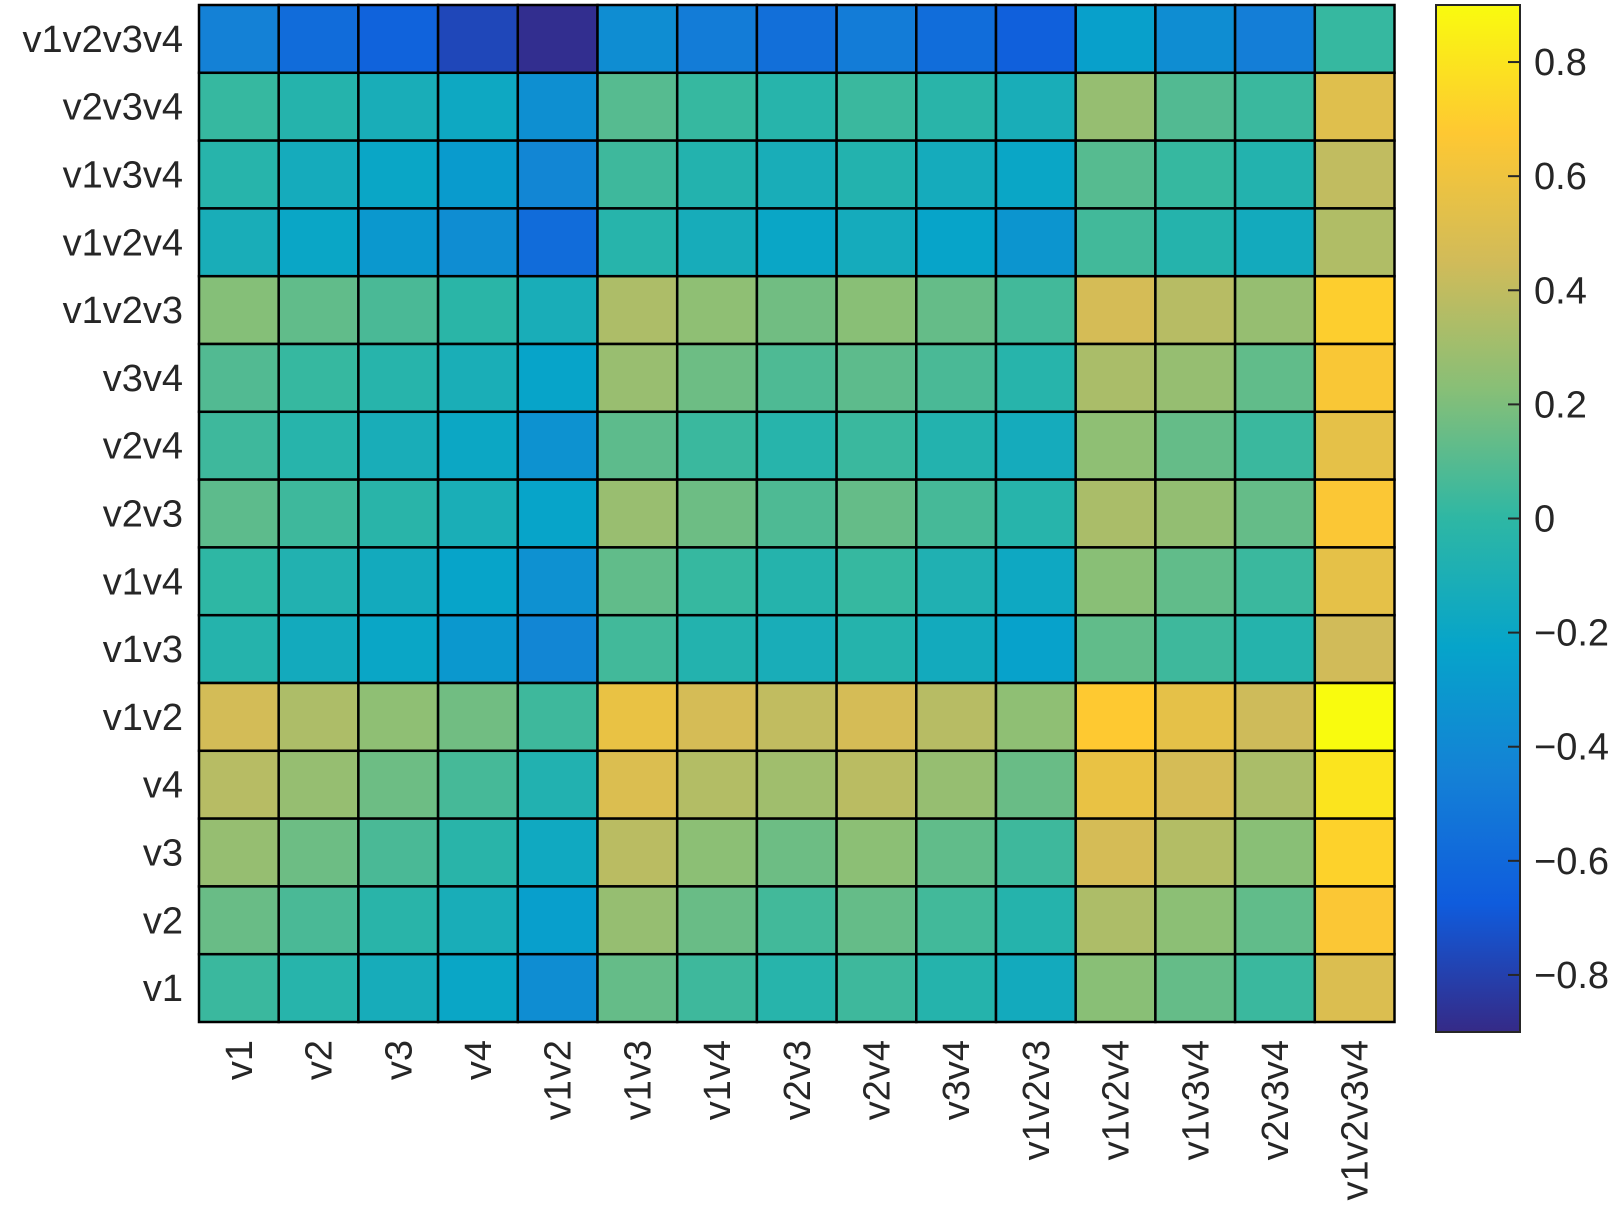 The image size is (1611, 1220). Describe the element at coordinates (559, 1080) in the screenshot. I see `x-tick-label: v1v2` at that location.